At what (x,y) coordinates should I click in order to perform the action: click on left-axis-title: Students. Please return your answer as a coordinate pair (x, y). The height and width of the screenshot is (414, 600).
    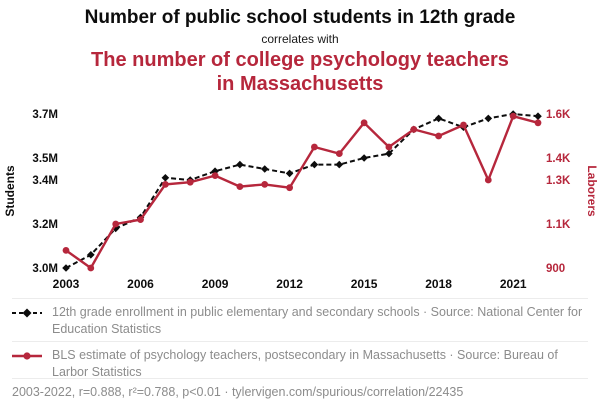
    Looking at the image, I should click on (10, 191).